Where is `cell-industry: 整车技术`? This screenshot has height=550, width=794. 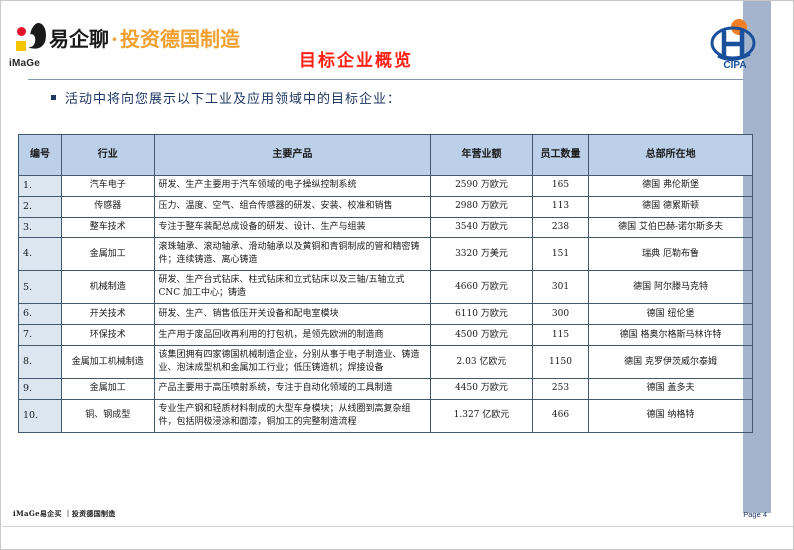
cell-industry: 整车技术 is located at coordinates (107, 227).